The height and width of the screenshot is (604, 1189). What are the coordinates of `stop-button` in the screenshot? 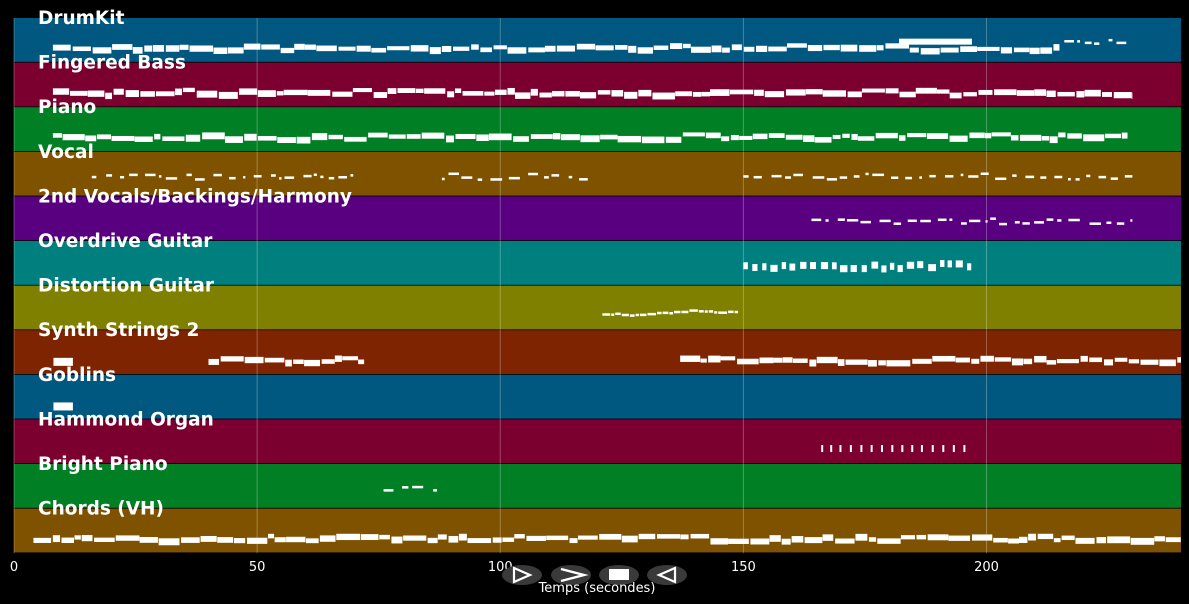 It's located at (619, 575).